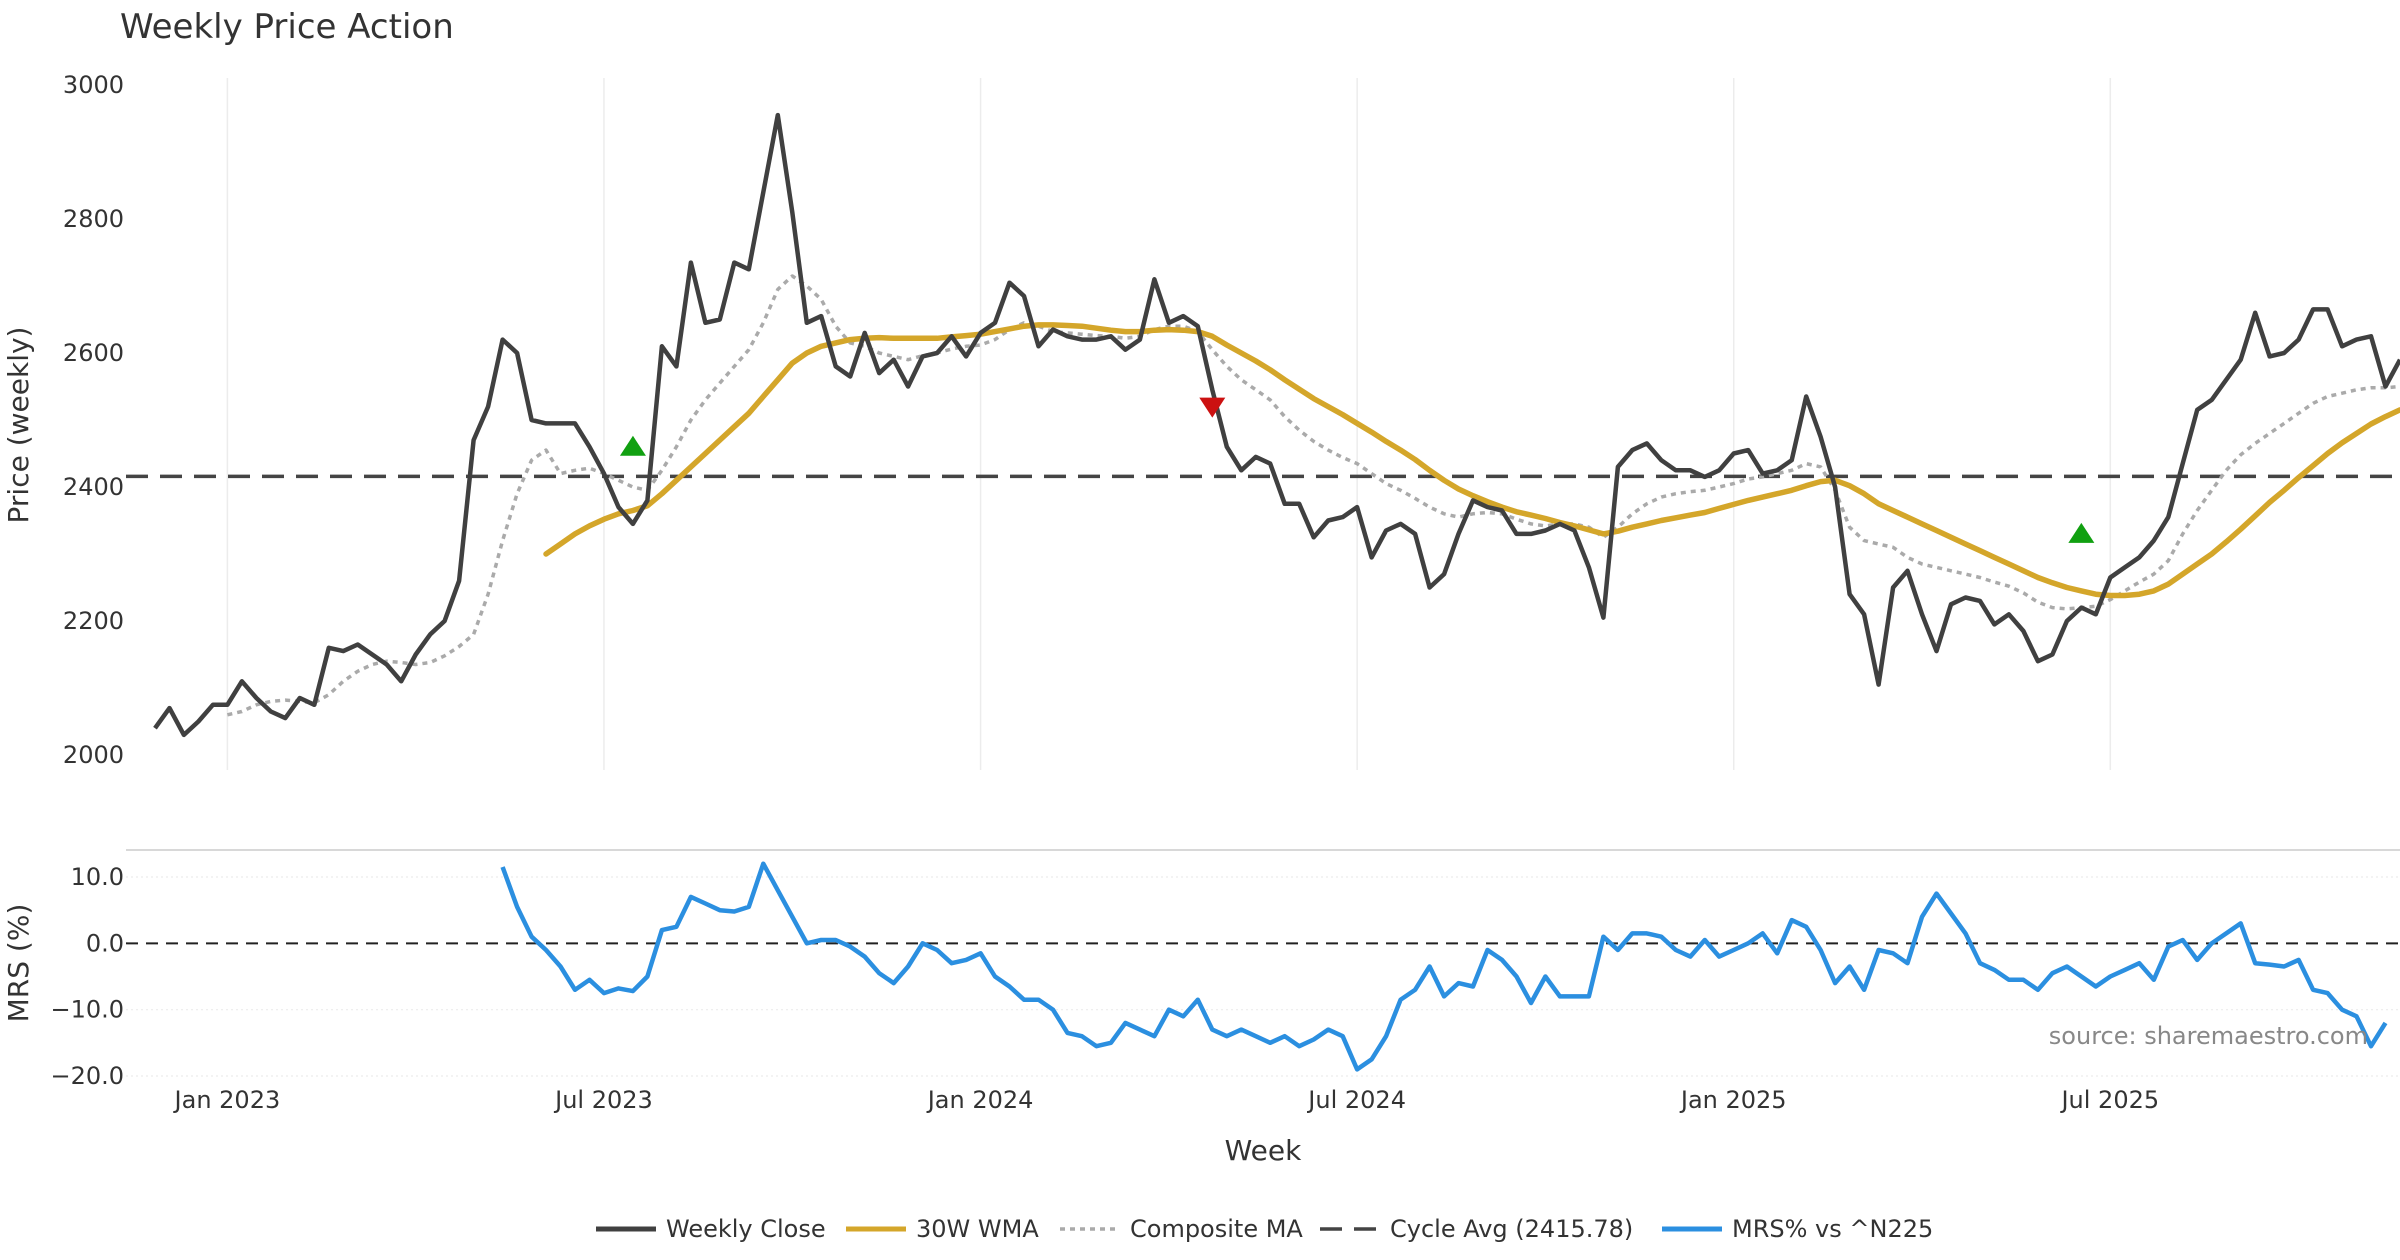 The width and height of the screenshot is (2400, 1260). Describe the element at coordinates (1832, 1229) in the screenshot. I see `legend-label: MRS% vs ^N225` at that location.